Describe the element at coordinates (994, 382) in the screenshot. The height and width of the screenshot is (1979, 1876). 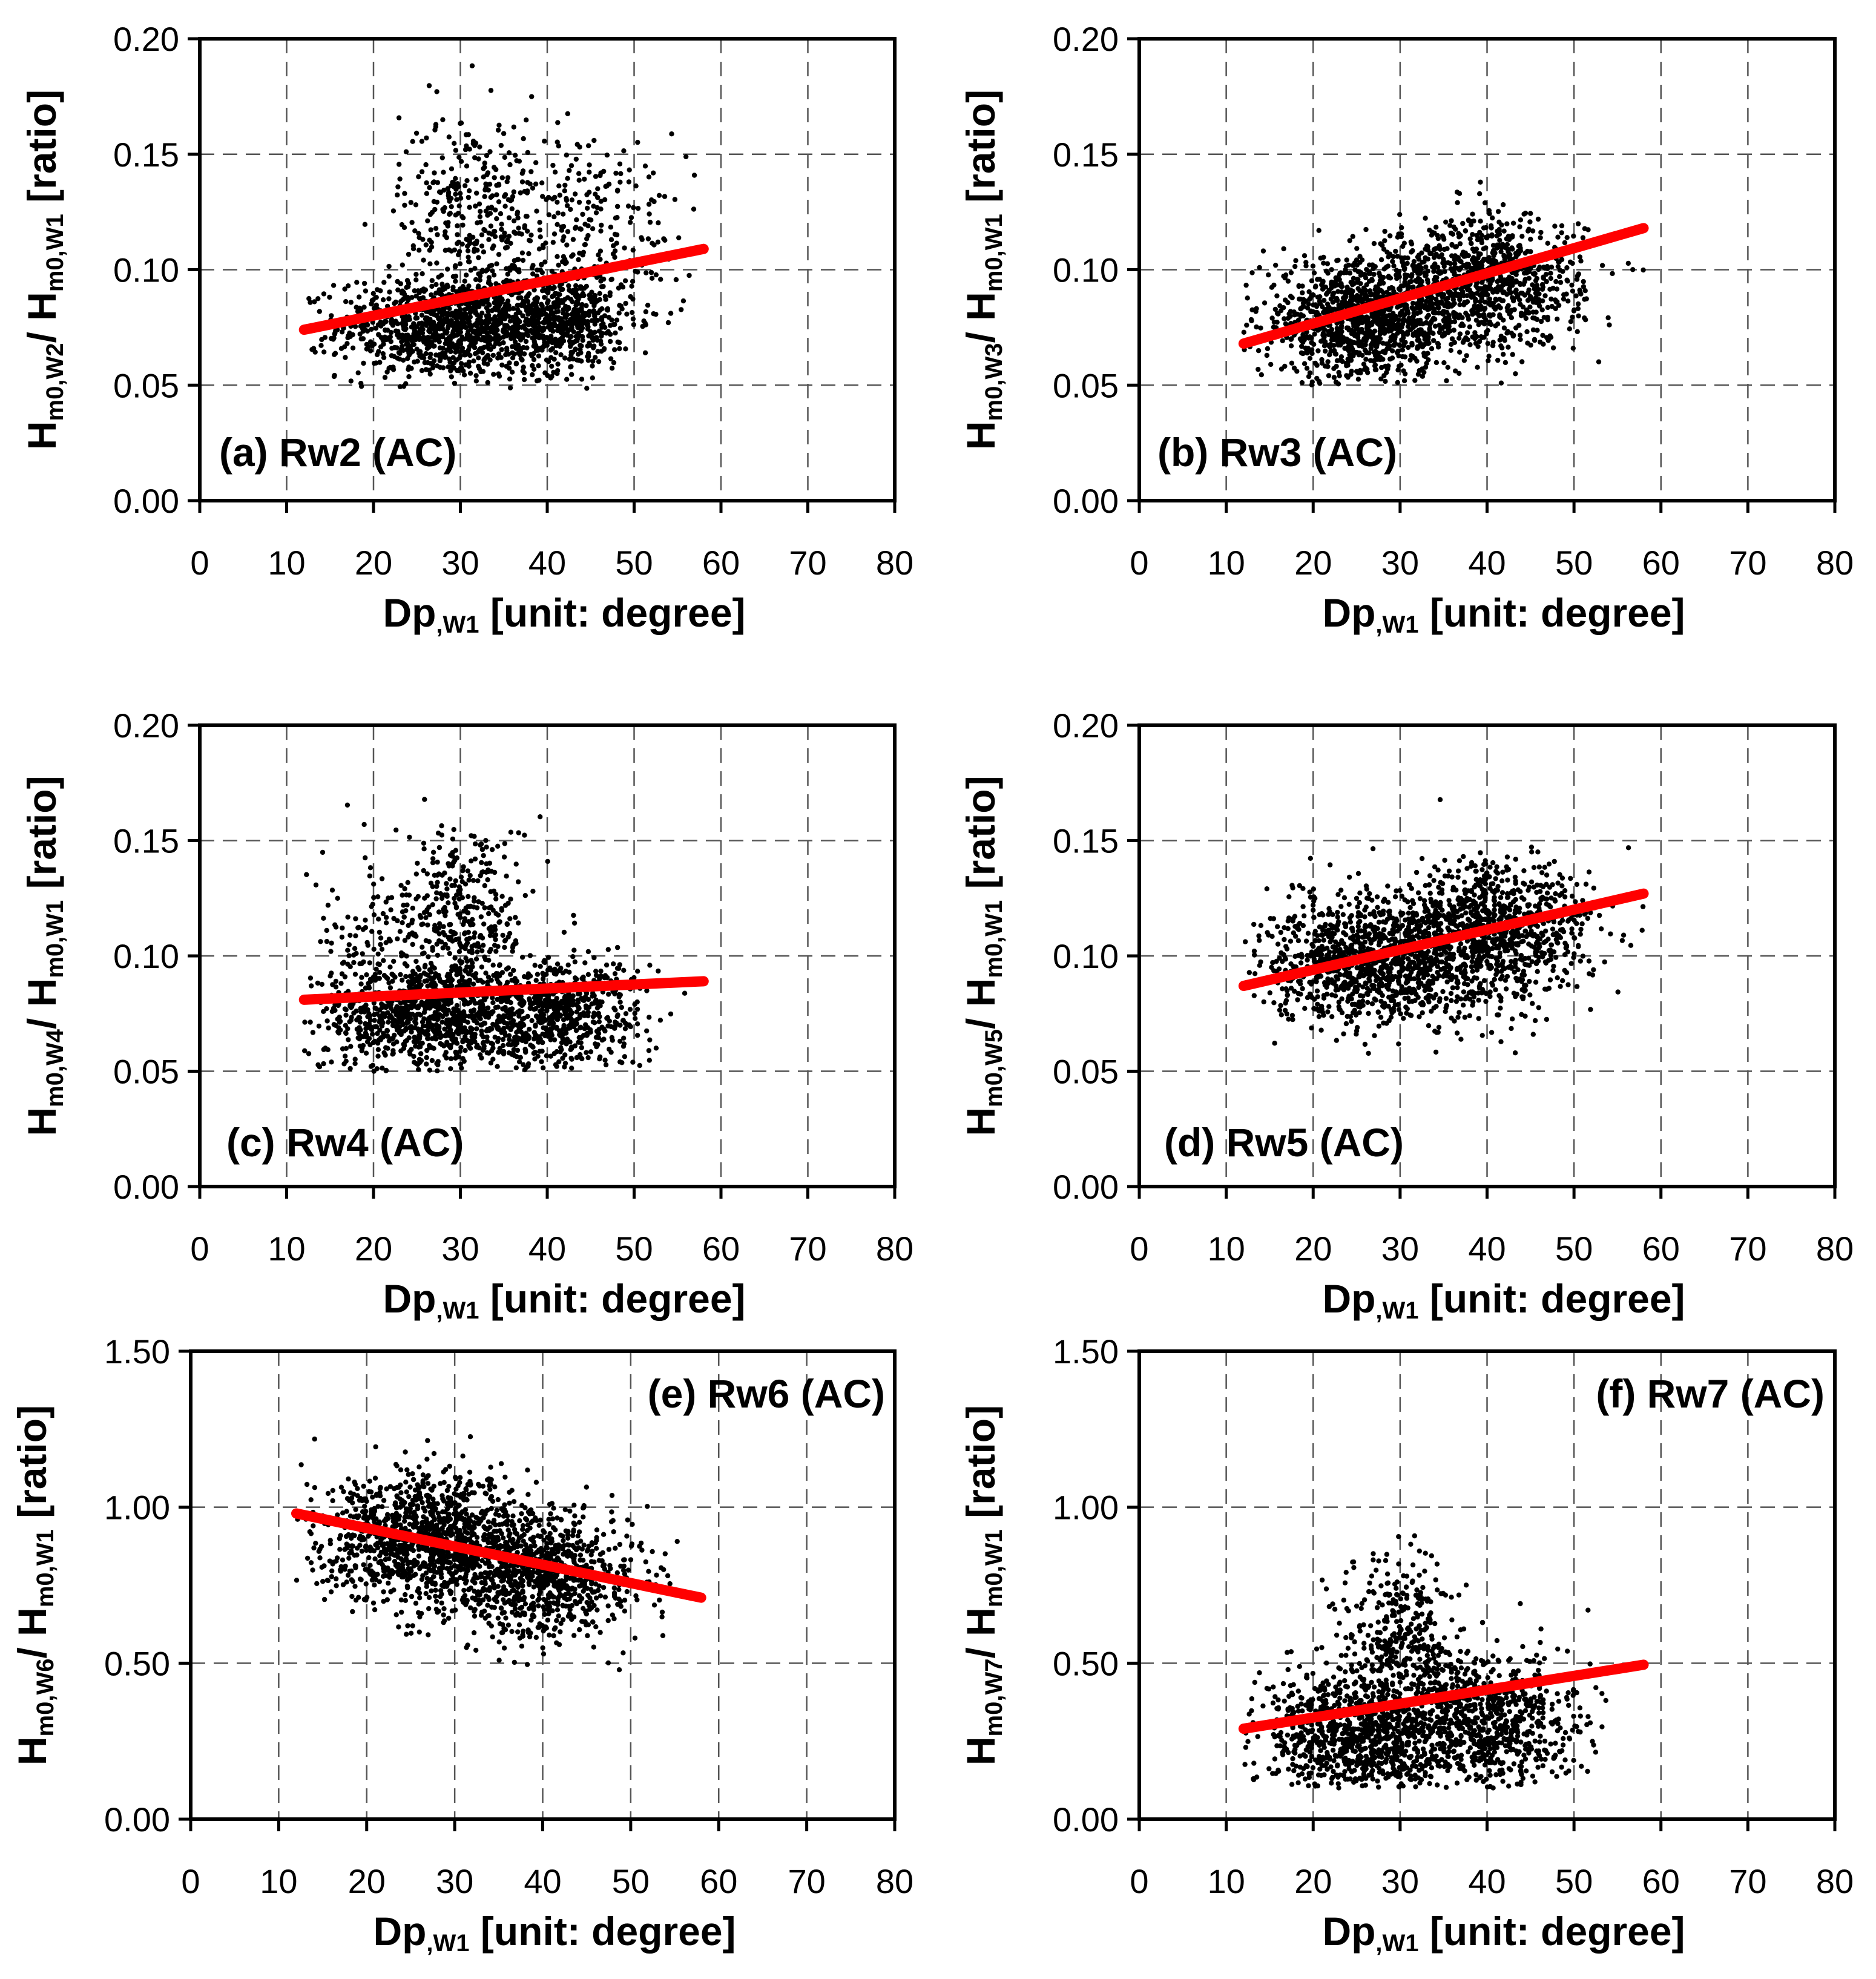
I see `text-span: m0,W3` at that location.